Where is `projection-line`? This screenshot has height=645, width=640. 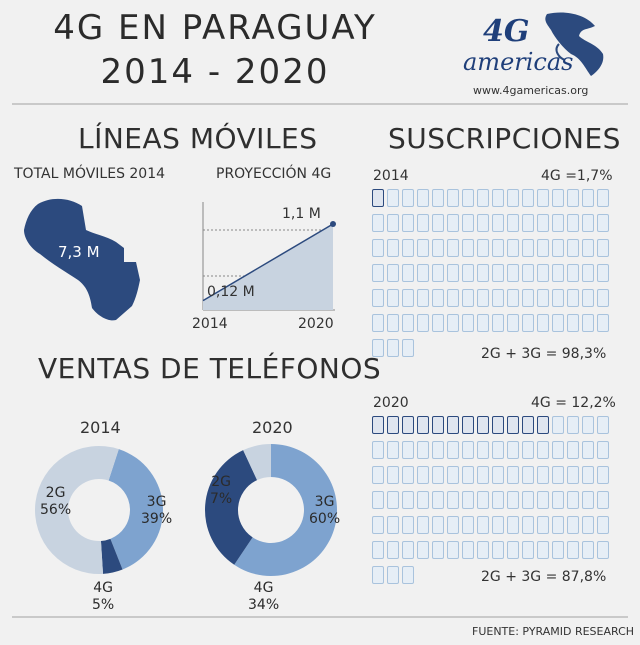
projection-line is located at coordinates (268, 262).